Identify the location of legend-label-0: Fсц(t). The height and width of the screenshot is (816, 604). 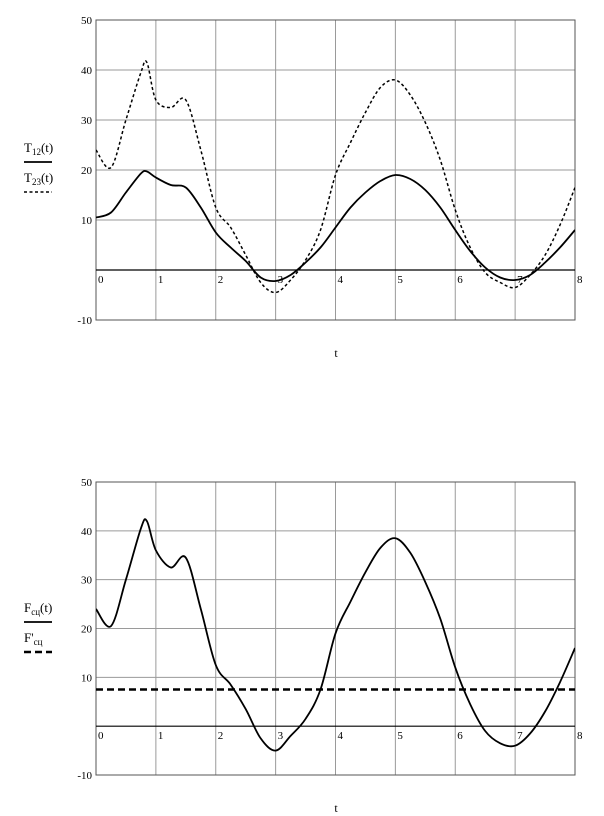
(38, 608).